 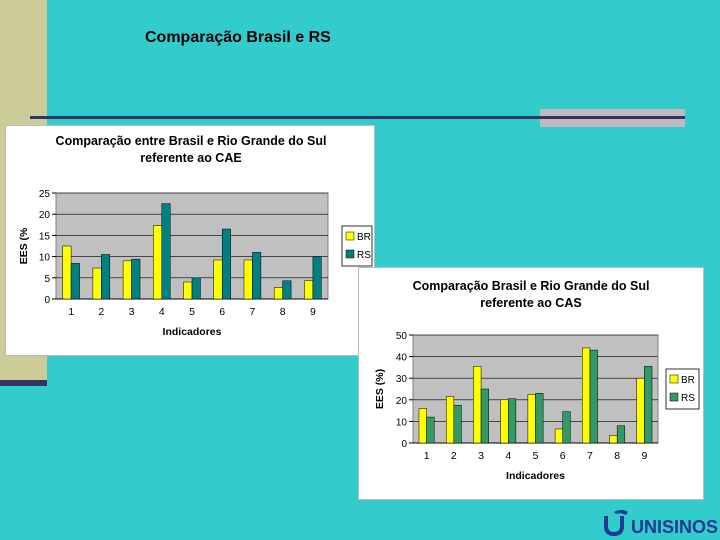 I want to click on y-axis-label: EES (%), so click(x=380, y=389).